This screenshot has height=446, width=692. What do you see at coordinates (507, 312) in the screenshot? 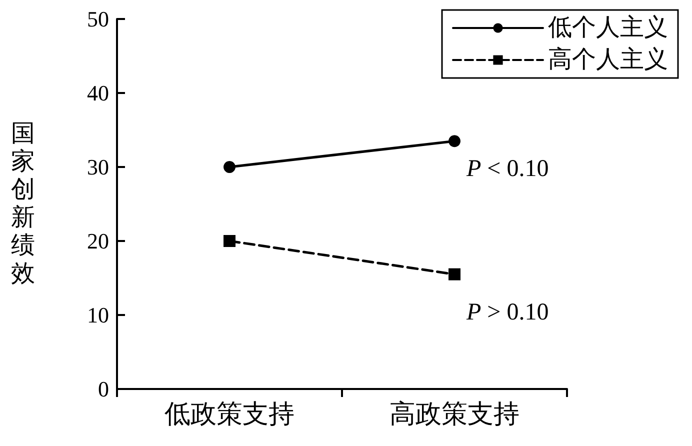
I see `annotation: P > 0.10` at bounding box center [507, 312].